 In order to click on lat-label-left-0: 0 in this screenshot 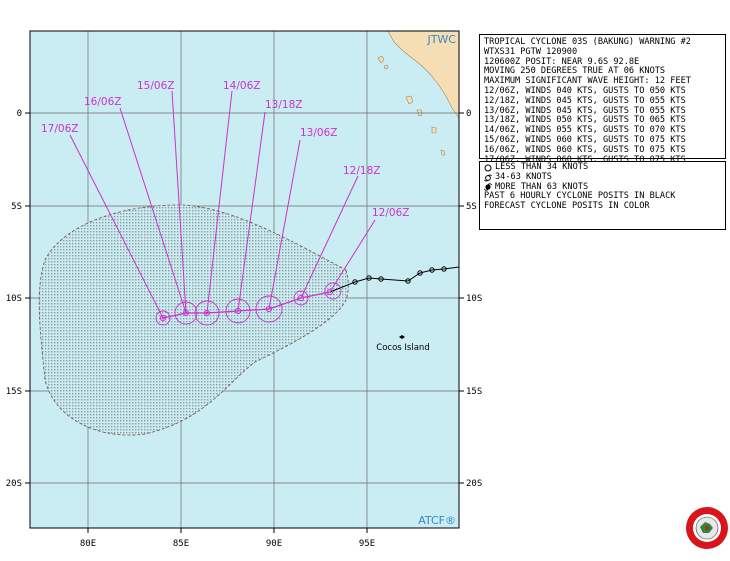, I will do `click(19, 114)`.